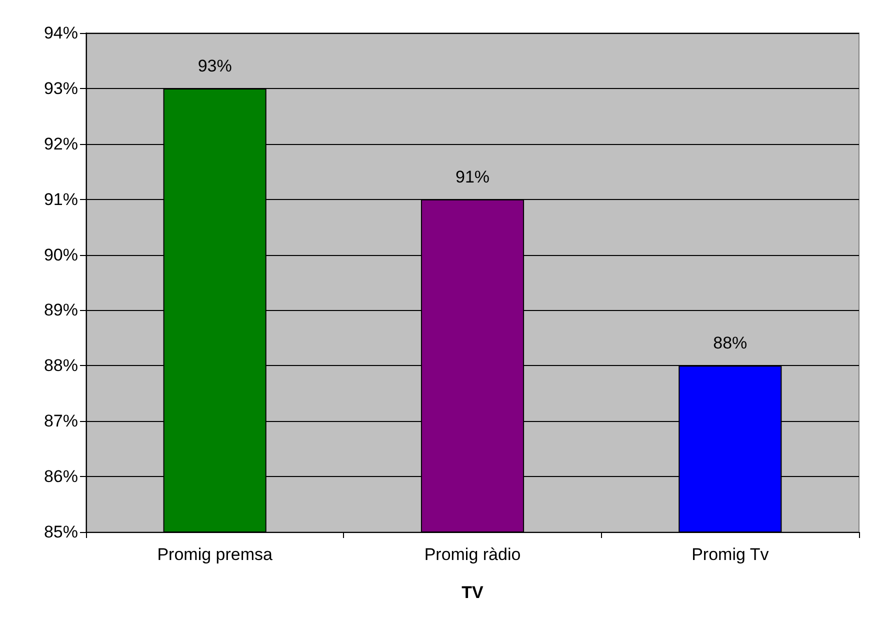 This screenshot has height=624, width=884. Describe the element at coordinates (472, 176) in the screenshot. I see `data-label: 91%` at that location.